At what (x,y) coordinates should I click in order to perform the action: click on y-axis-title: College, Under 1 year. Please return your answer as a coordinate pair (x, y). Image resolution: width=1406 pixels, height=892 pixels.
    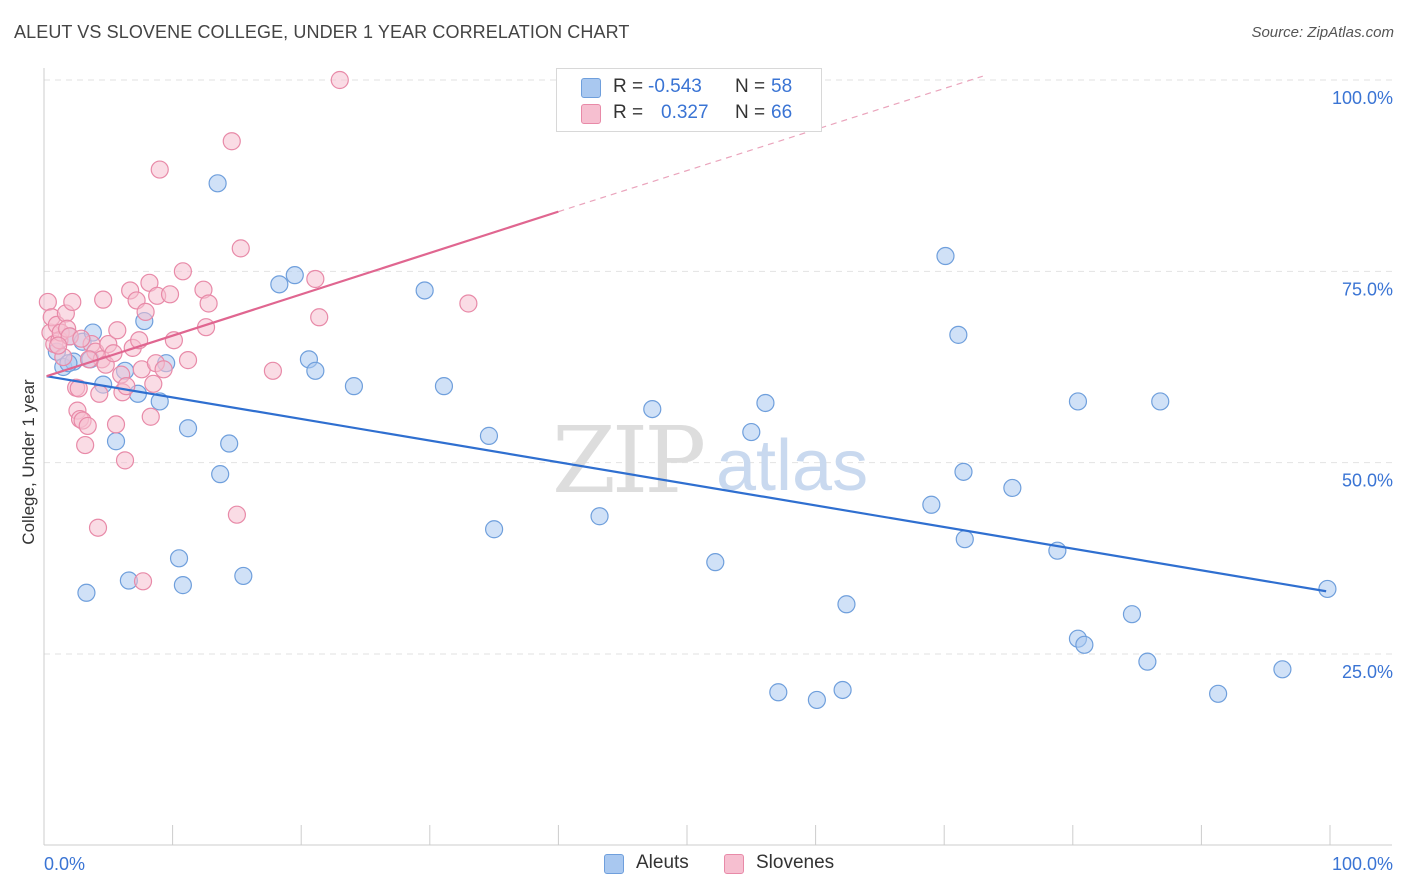
    Looking at the image, I should click on (28, 462).